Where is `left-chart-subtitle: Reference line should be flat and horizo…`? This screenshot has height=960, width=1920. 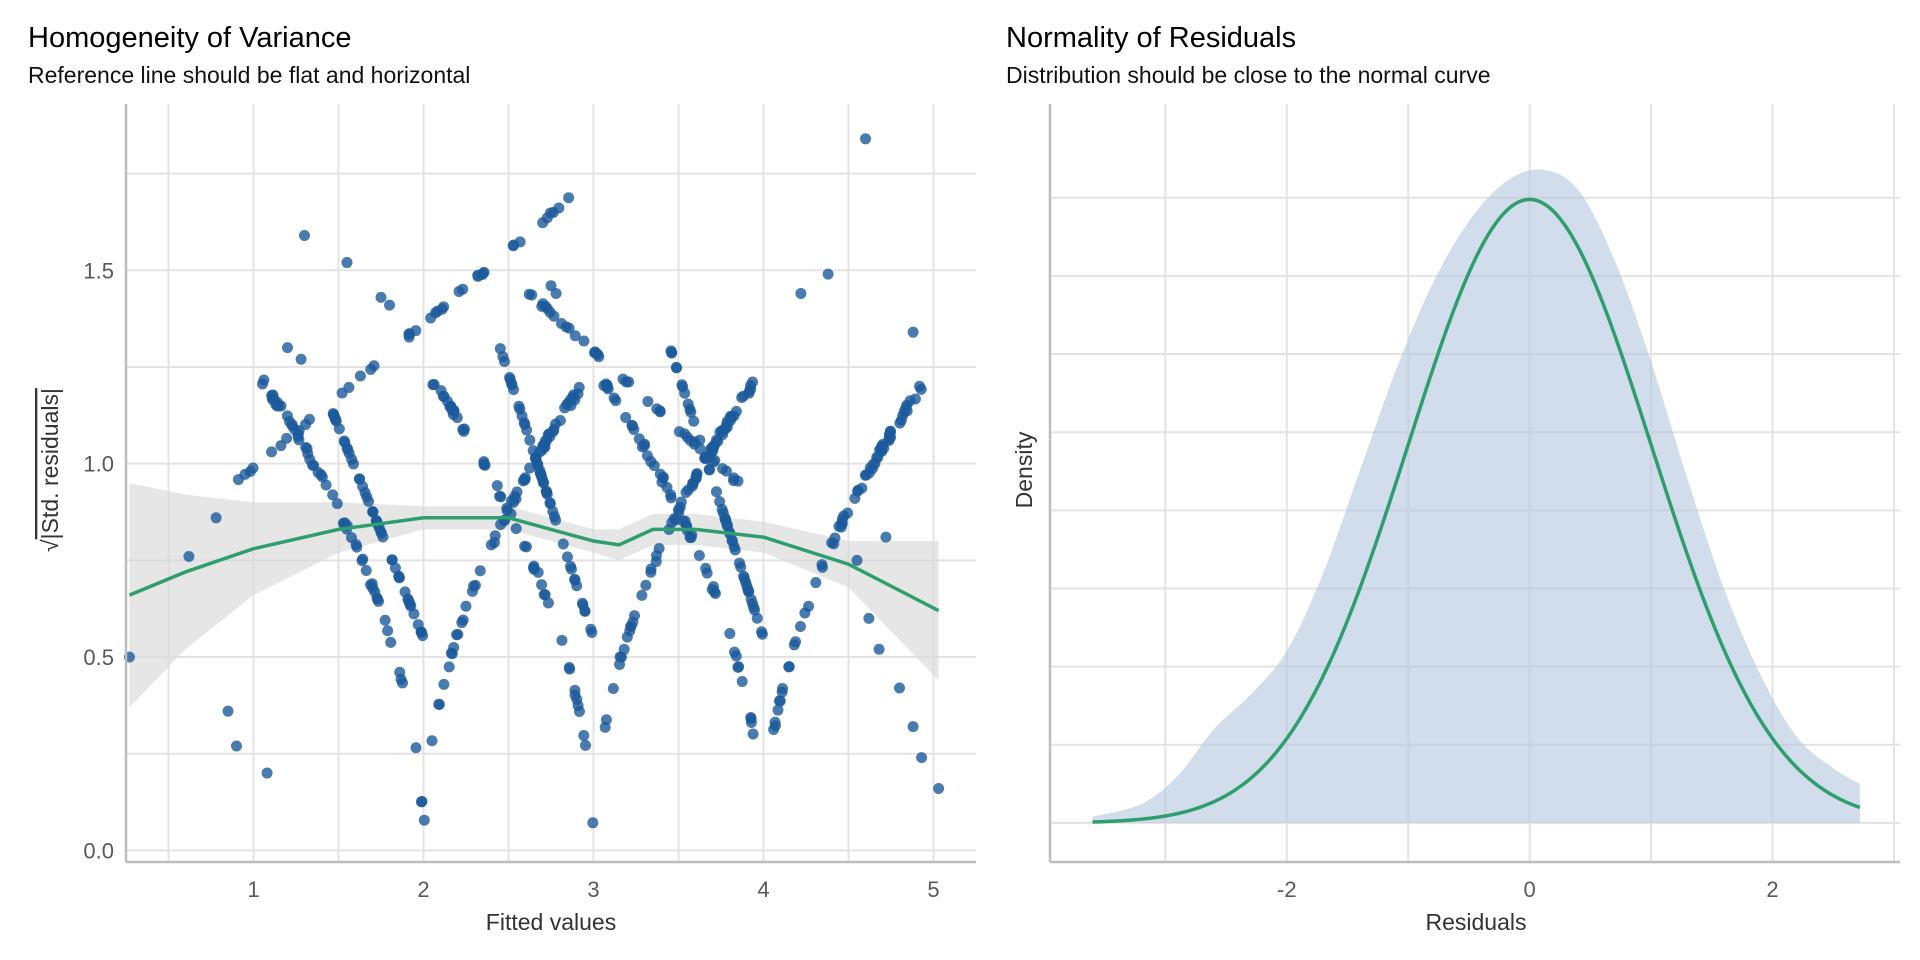
left-chart-subtitle: Reference line should be flat and horizo… is located at coordinates (249, 75).